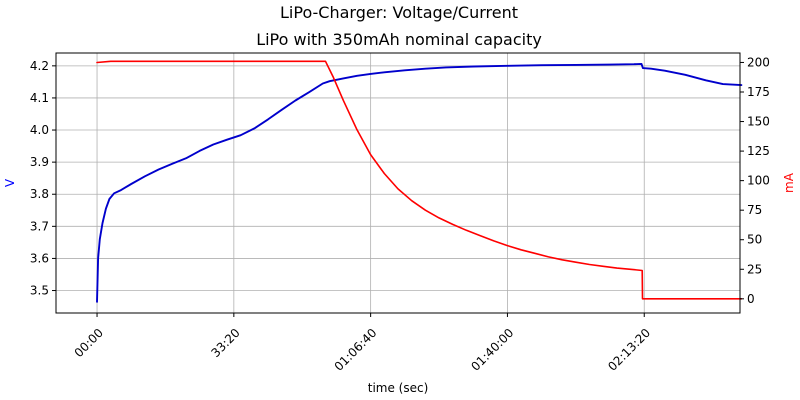  Describe the element at coordinates (39, 226) in the screenshot. I see `y-left-tick-label: 3.7` at that location.